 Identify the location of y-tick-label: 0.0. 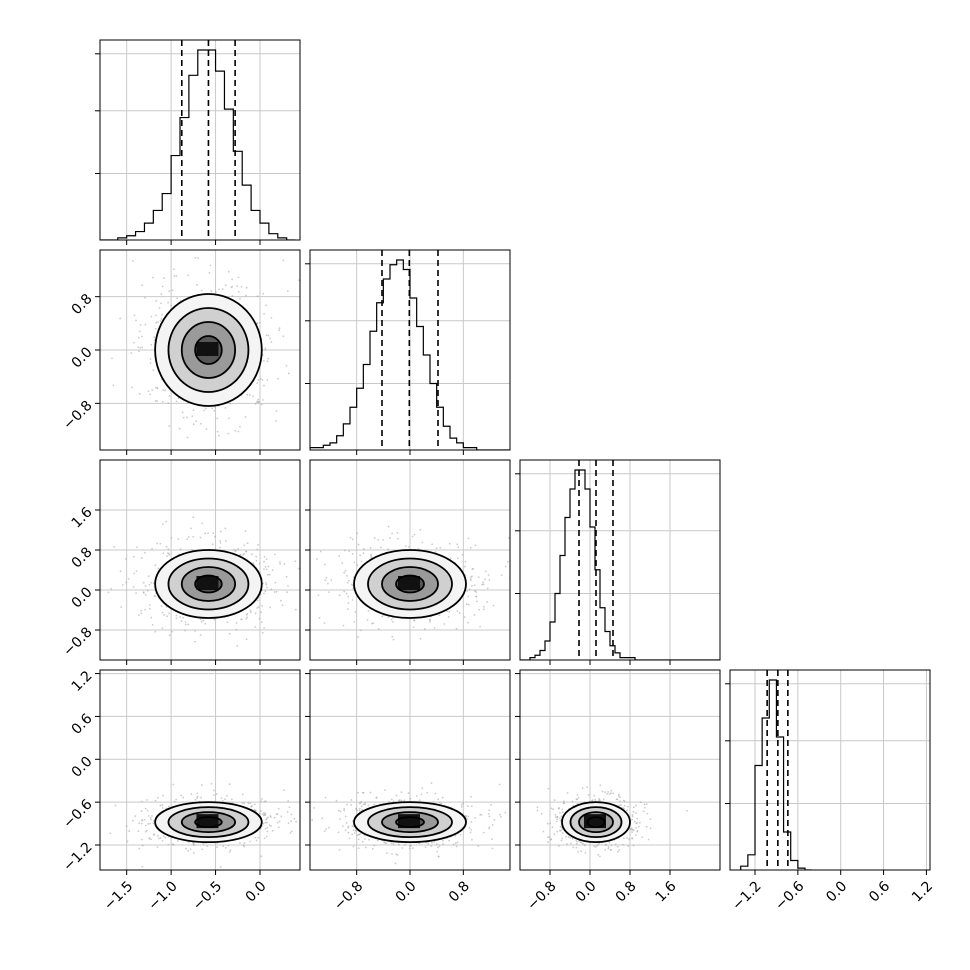
(82, 357).